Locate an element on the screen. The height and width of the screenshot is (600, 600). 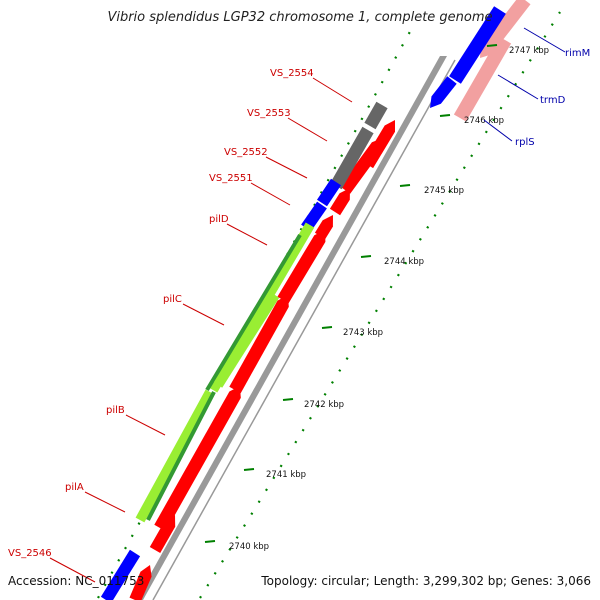
scale-tick-label: 2746 kbp is located at coordinates (484, 121).